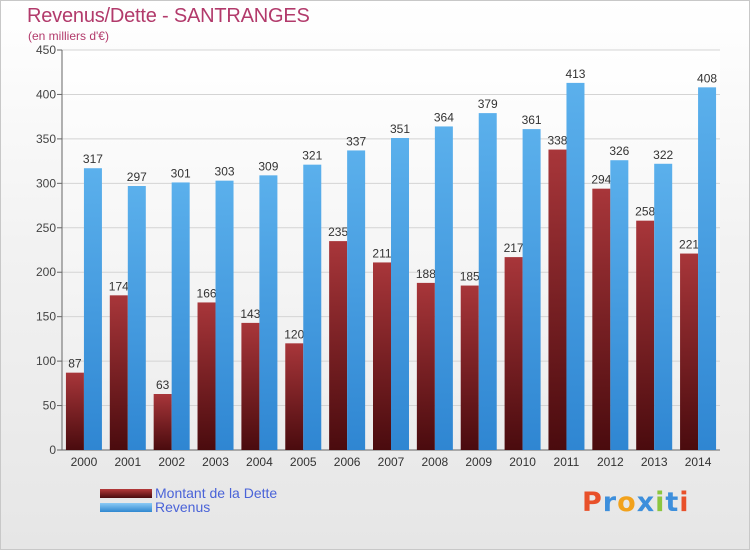 The image size is (750, 550). What do you see at coordinates (126, 507) in the screenshot?
I see `legend-swatch-revenus` at bounding box center [126, 507].